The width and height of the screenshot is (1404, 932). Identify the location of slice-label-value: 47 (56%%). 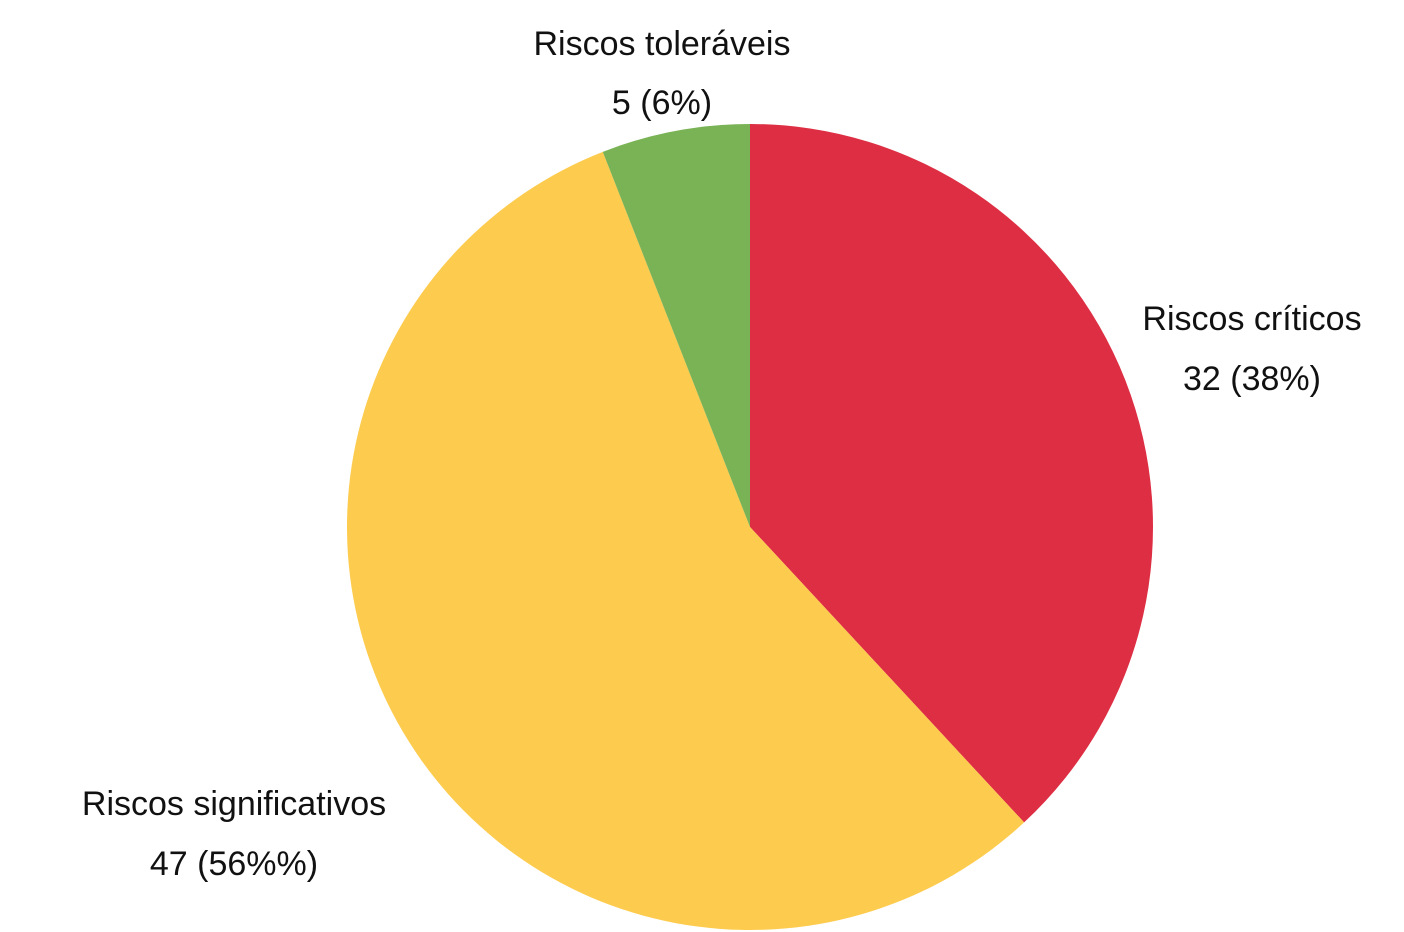
(234, 864).